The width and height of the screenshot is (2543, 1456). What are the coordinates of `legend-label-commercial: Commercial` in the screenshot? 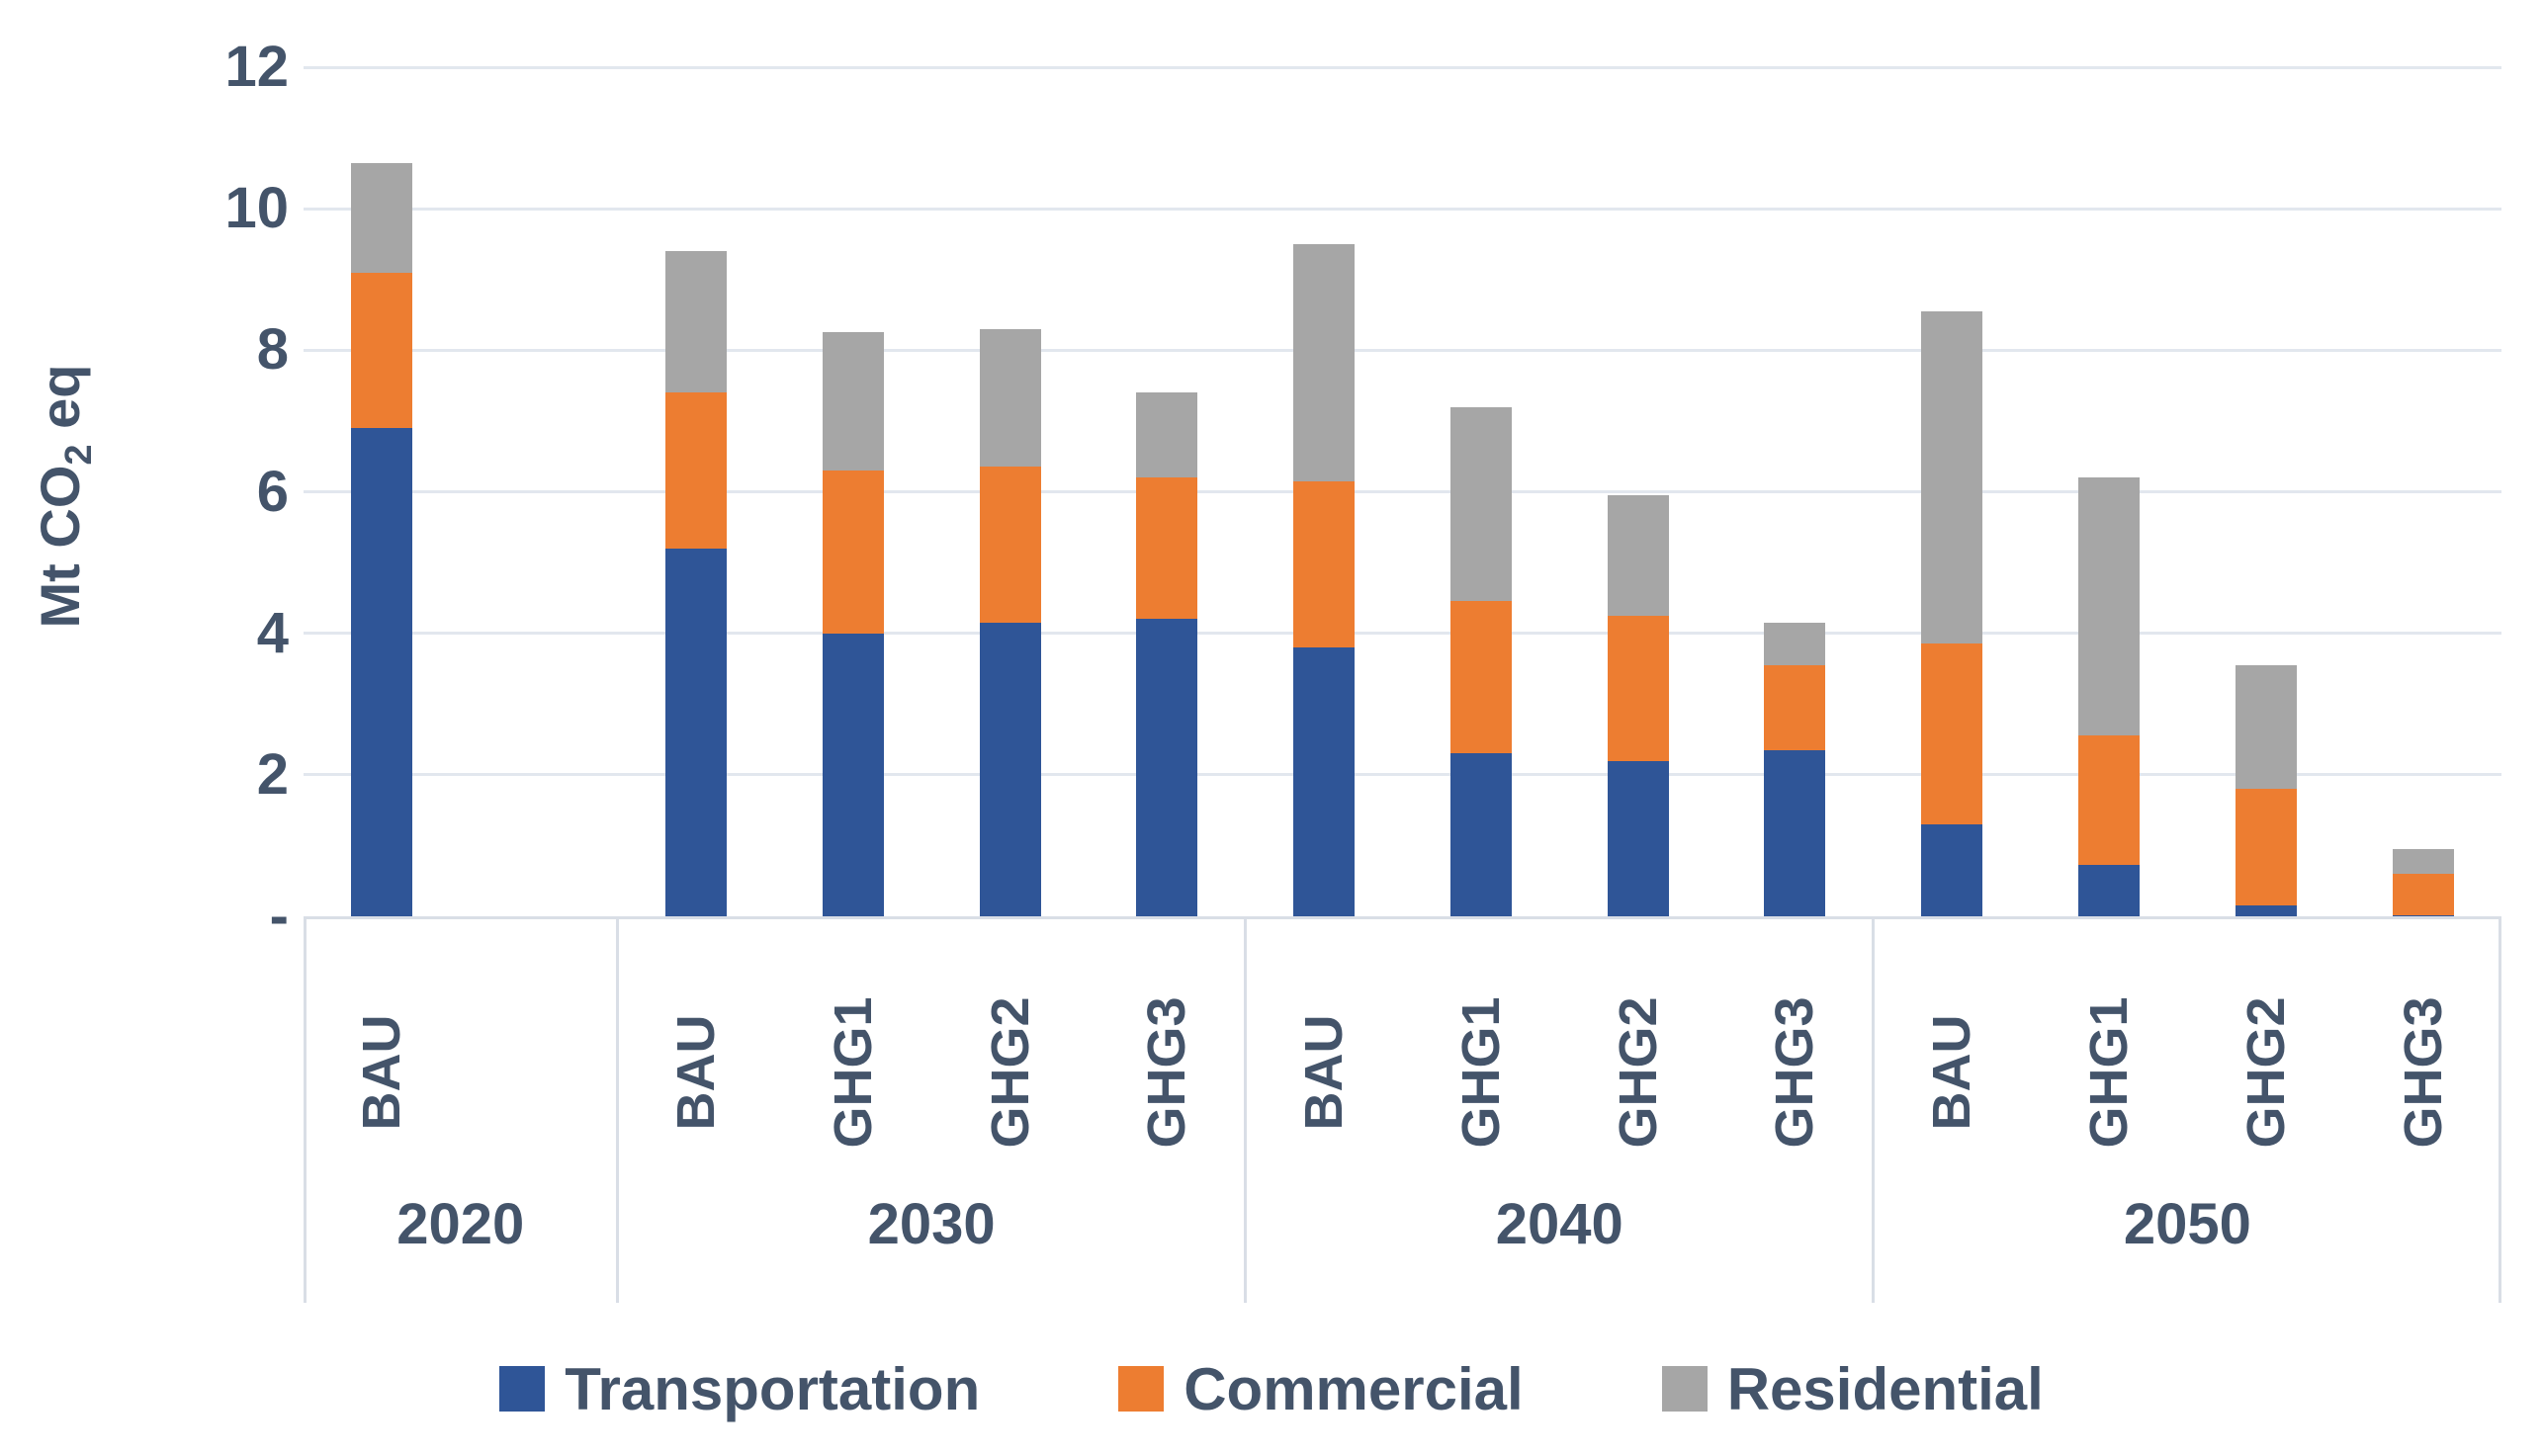 It's located at (1354, 1388).